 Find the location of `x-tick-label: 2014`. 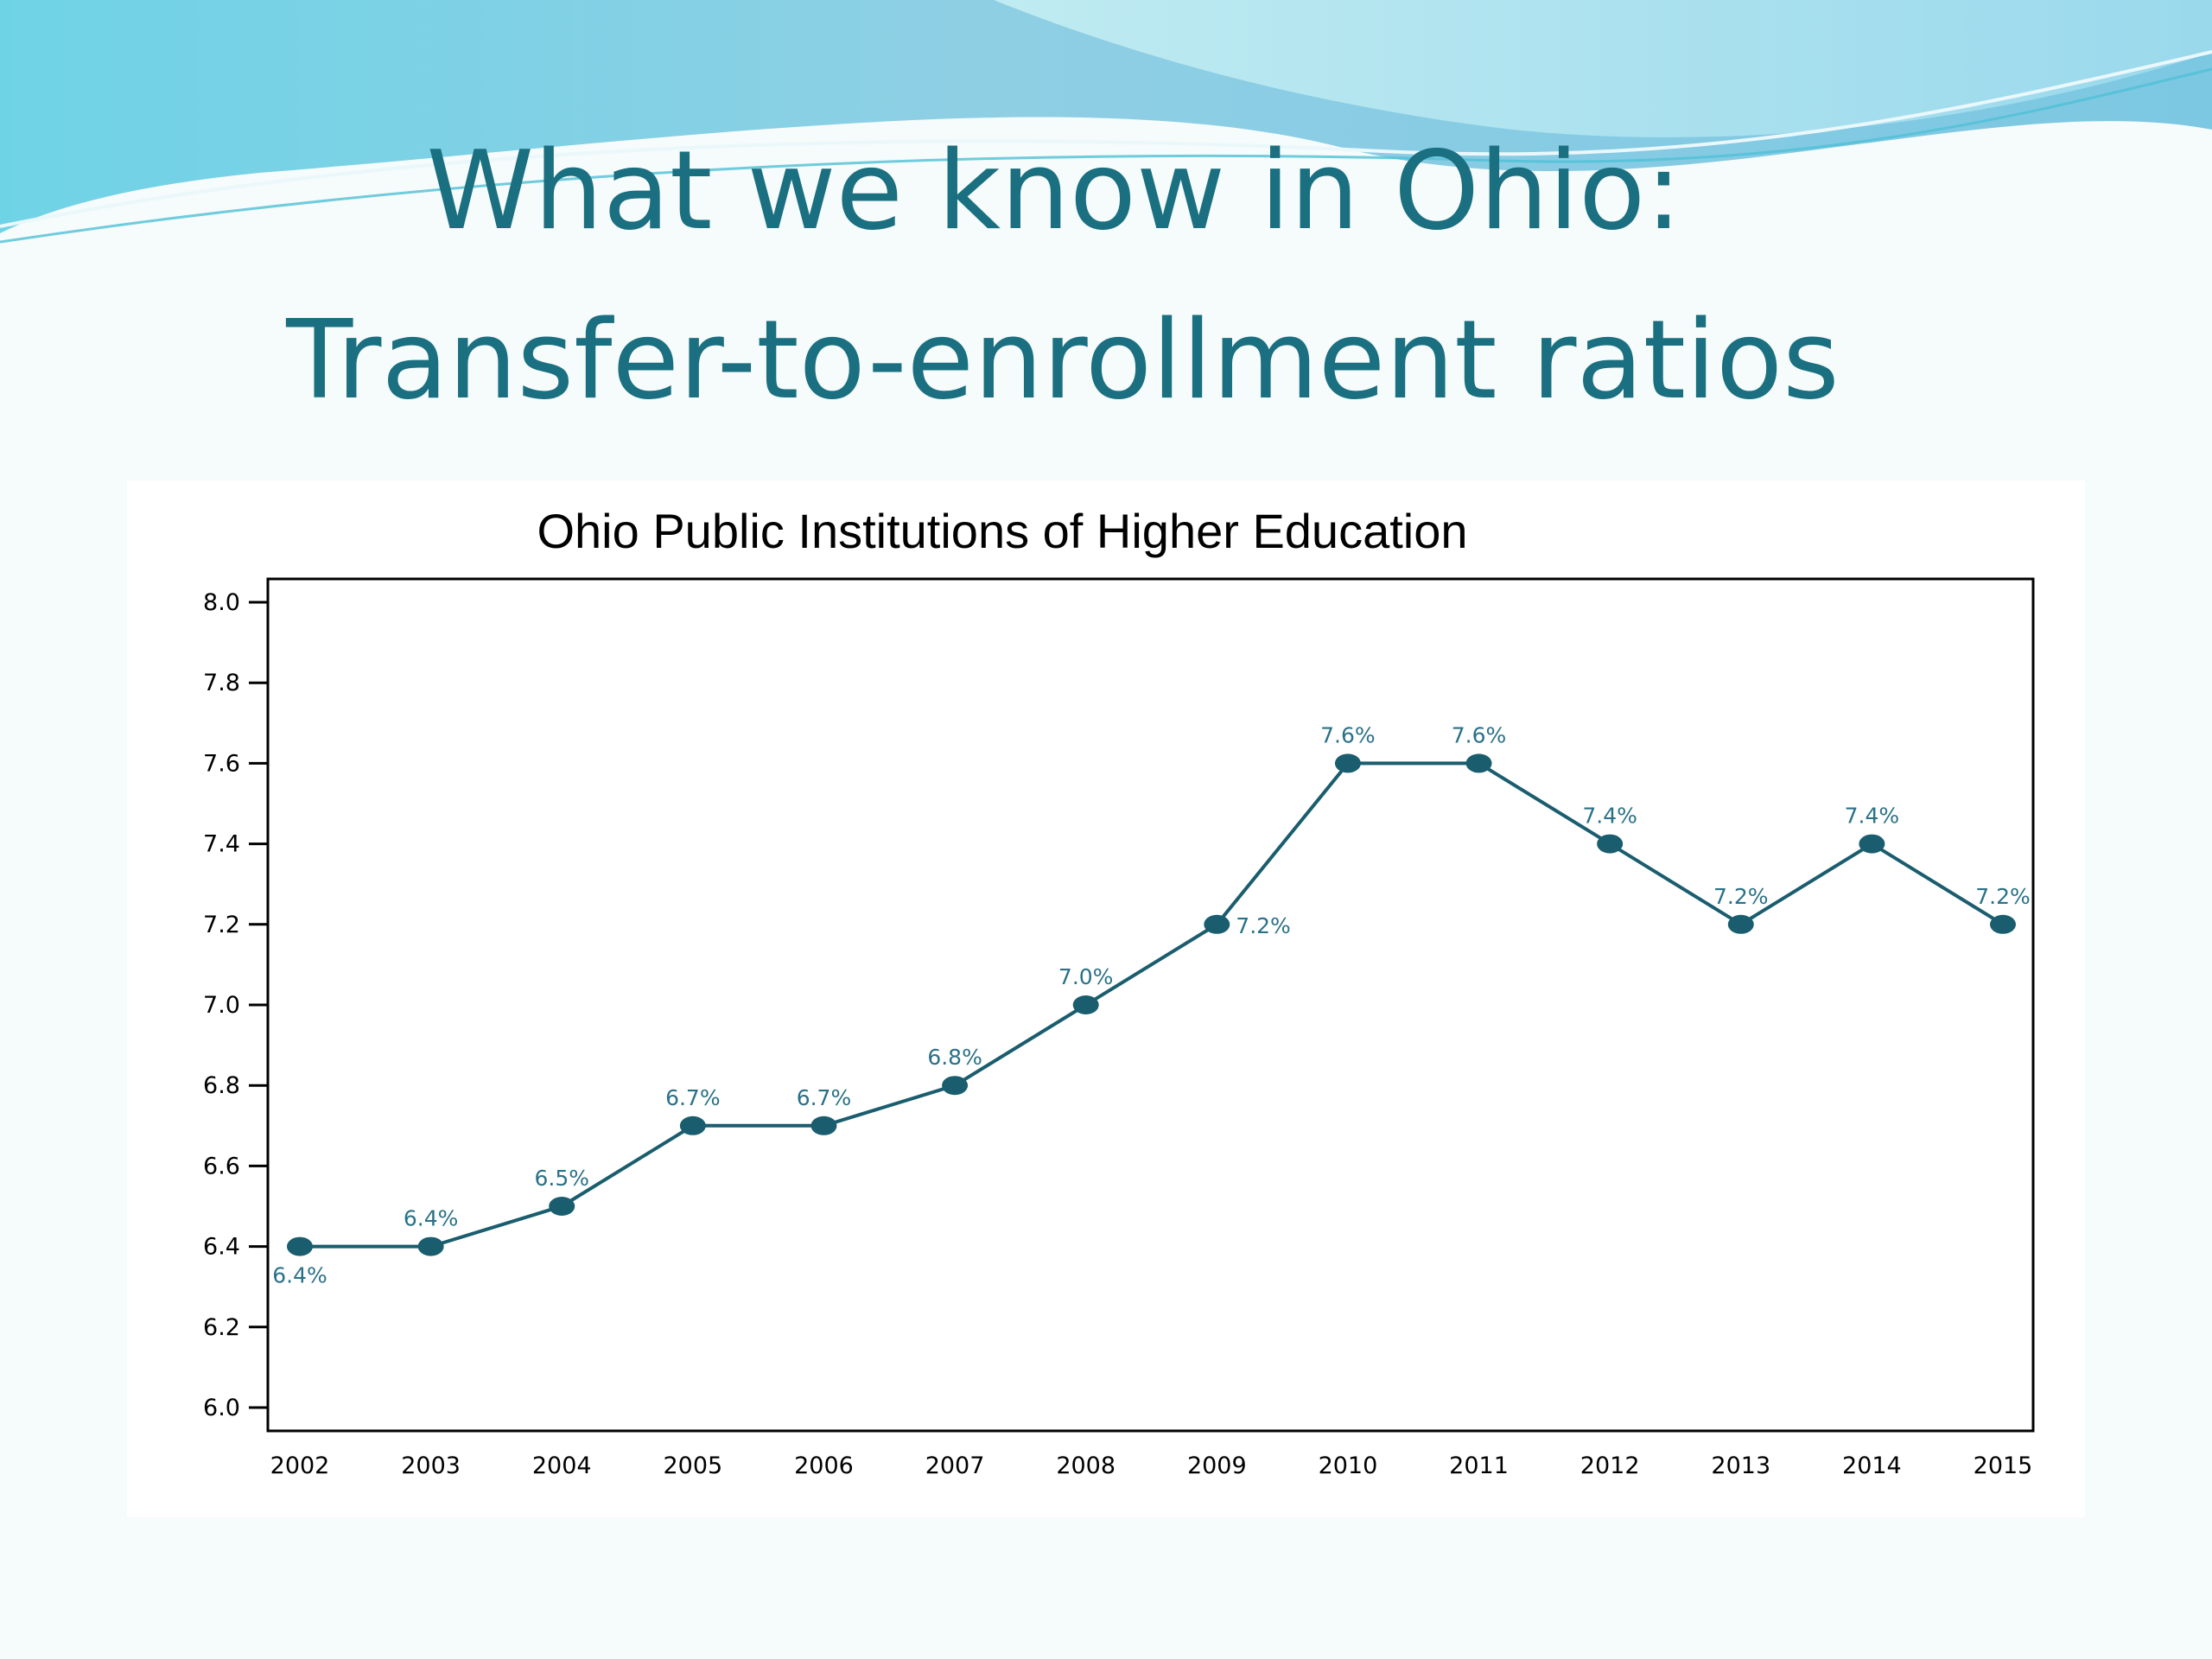

x-tick-label: 2014 is located at coordinates (1872, 1465).